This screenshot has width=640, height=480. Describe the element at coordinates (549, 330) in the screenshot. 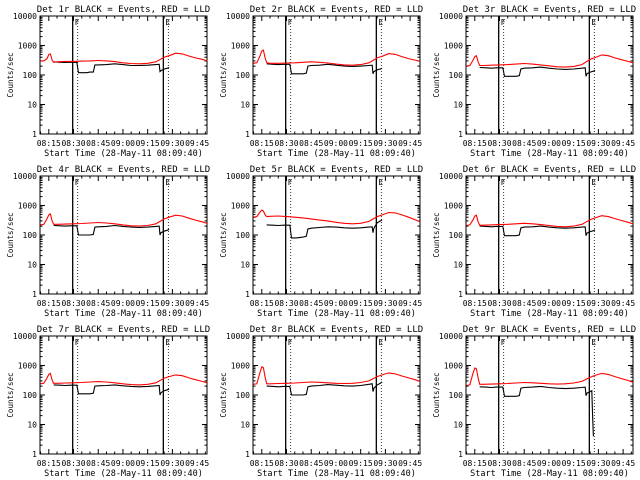

I see `panel-title: Det 9r BLACK = Events, RED = LLD` at that location.